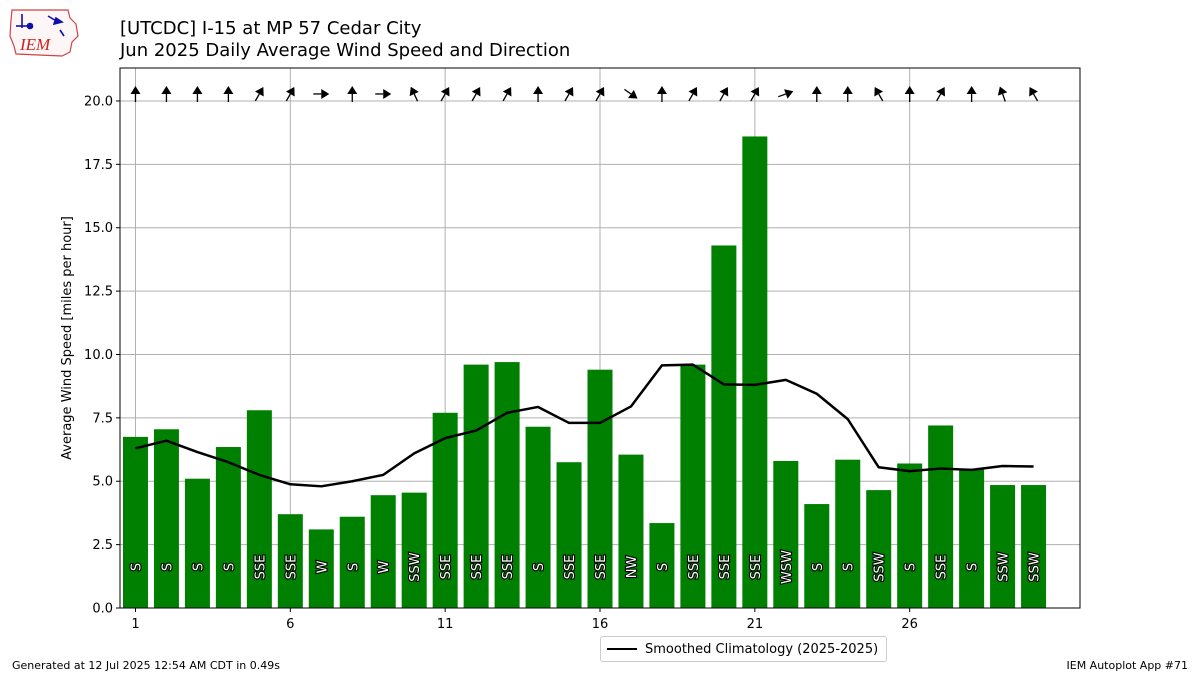 The image size is (1200, 675). What do you see at coordinates (911, 567) in the screenshot?
I see `direction-label-day-26: S` at bounding box center [911, 567].